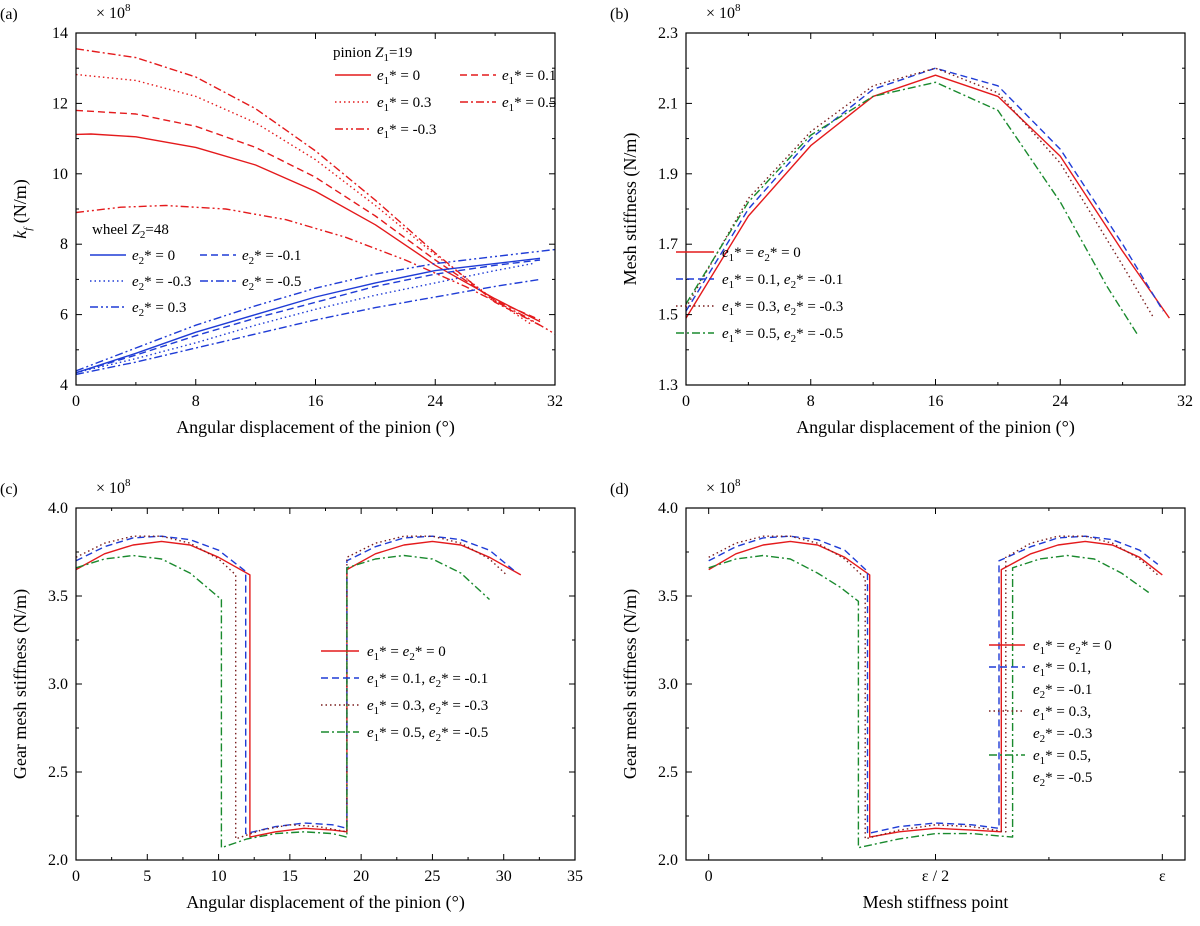 The width and height of the screenshot is (1200, 926). I want to click on x-tick-label: 30, so click(504, 876).